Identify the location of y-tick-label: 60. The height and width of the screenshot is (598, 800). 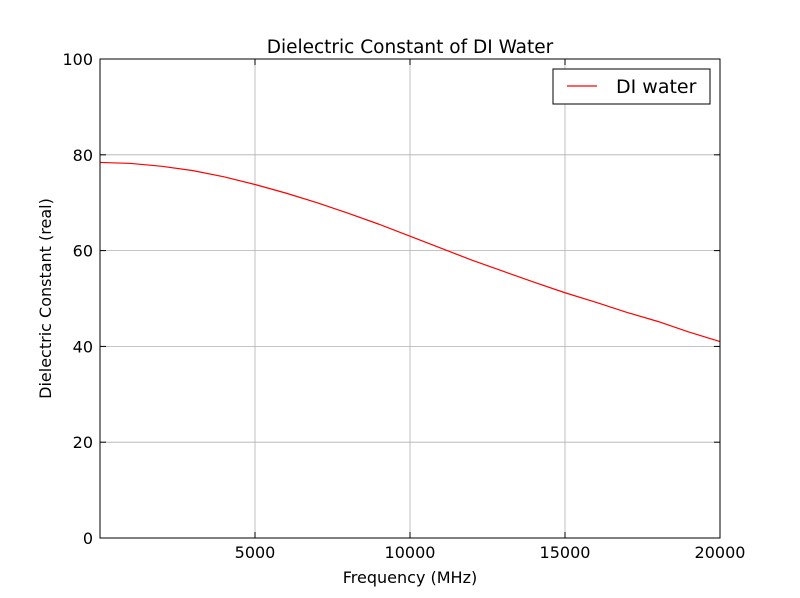
(83, 251).